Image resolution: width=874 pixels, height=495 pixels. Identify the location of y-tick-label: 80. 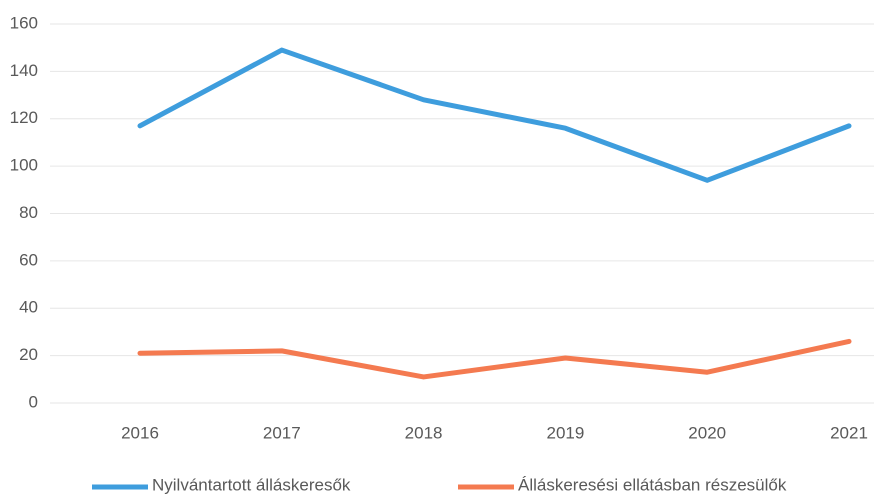
(28, 212).